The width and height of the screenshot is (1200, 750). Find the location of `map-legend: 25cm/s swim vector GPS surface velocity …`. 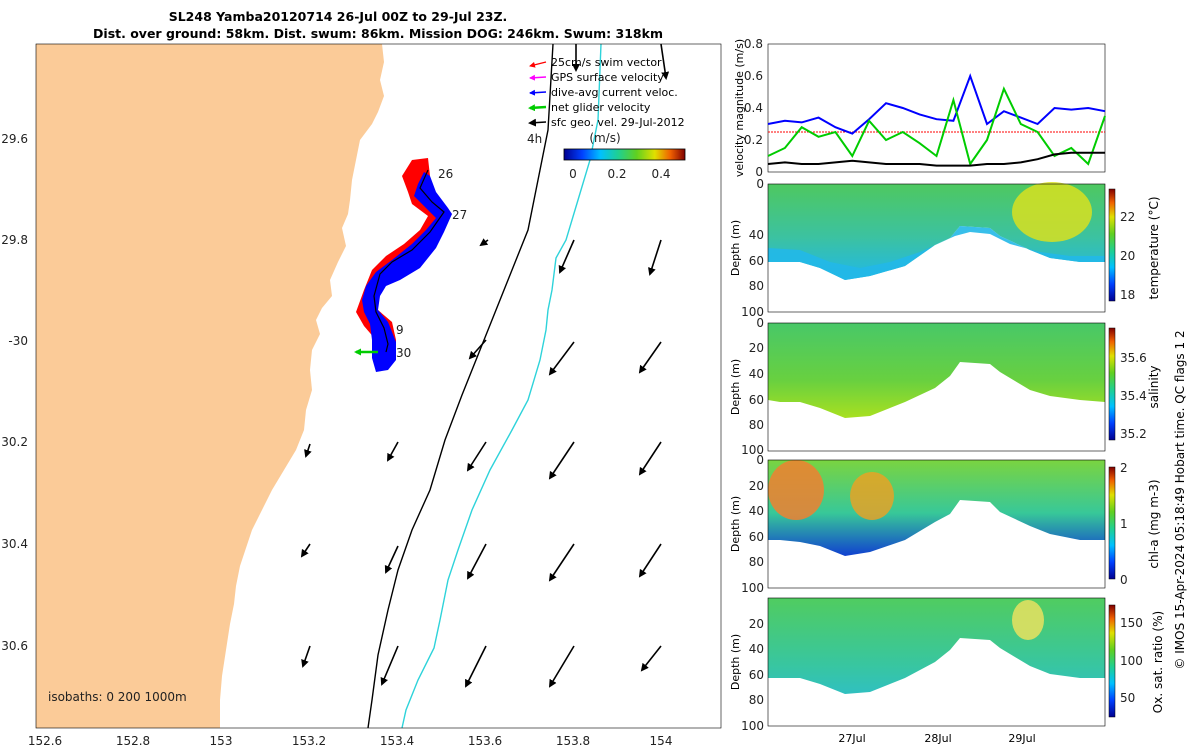

map-legend: 25cm/s swim vector GPS surface velocity … is located at coordinates (606, 118).